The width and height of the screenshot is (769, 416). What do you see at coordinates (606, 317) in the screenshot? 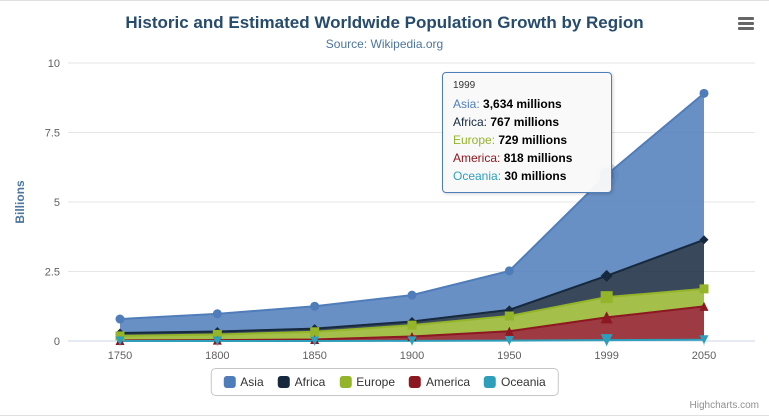
I see `data-point-america-1999` at bounding box center [606, 317].